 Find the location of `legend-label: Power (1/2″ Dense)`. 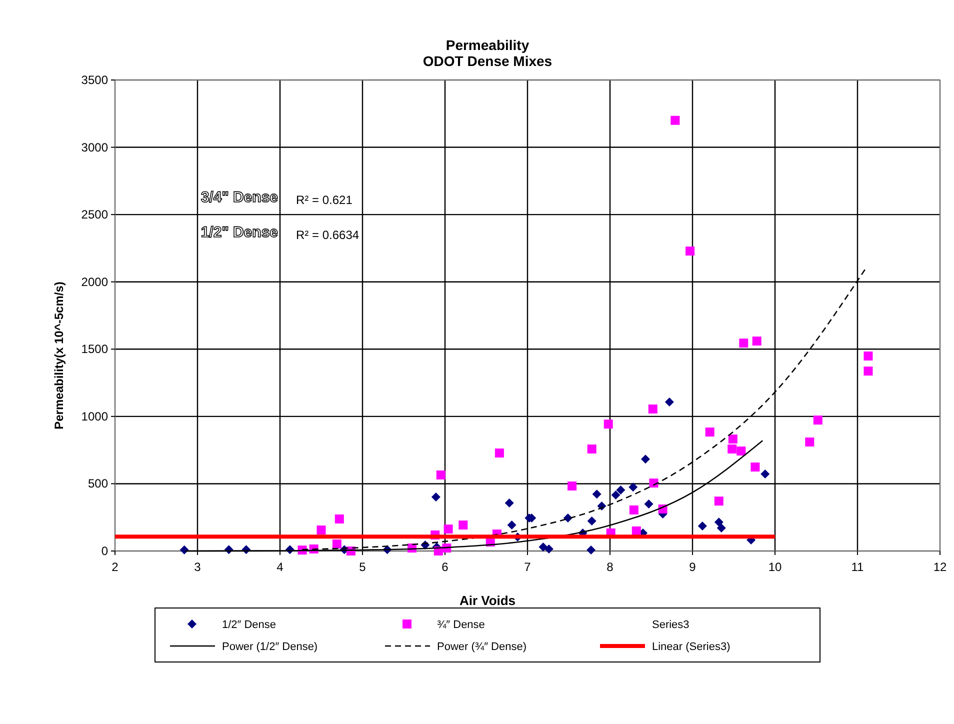

legend-label: Power (1/2″ Dense) is located at coordinates (270, 647).